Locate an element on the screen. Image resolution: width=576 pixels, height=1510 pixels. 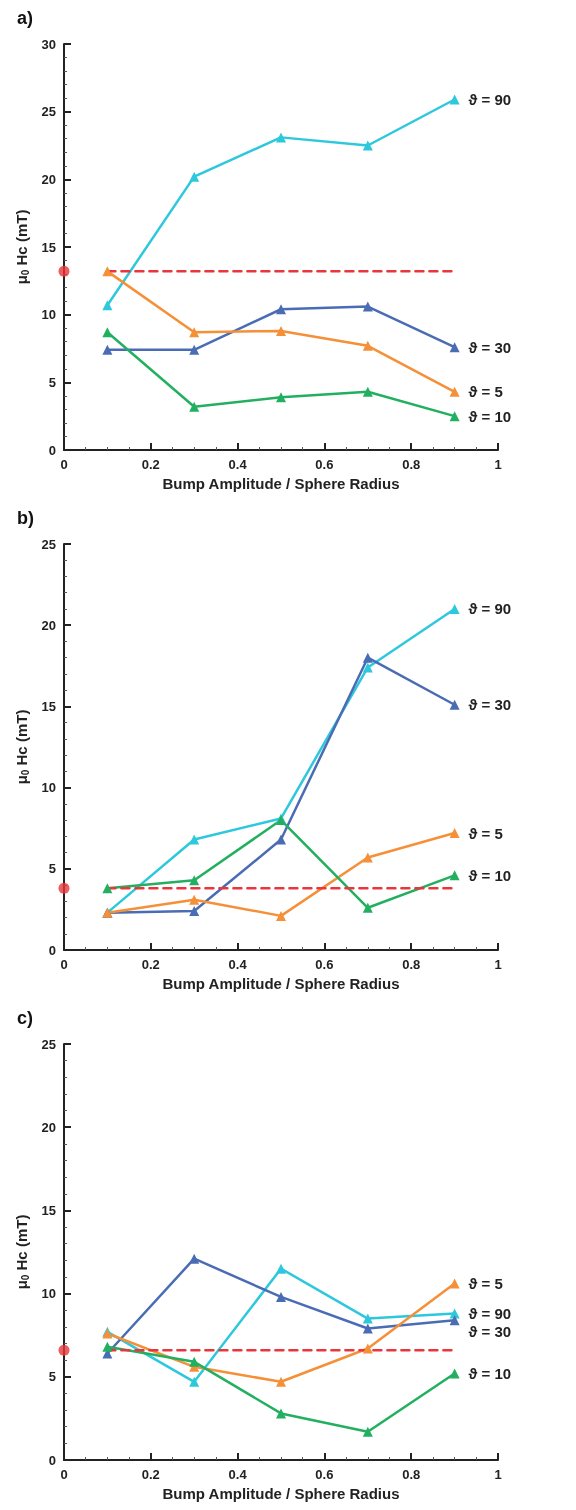
chart-title: a) is located at coordinates (25, 18).